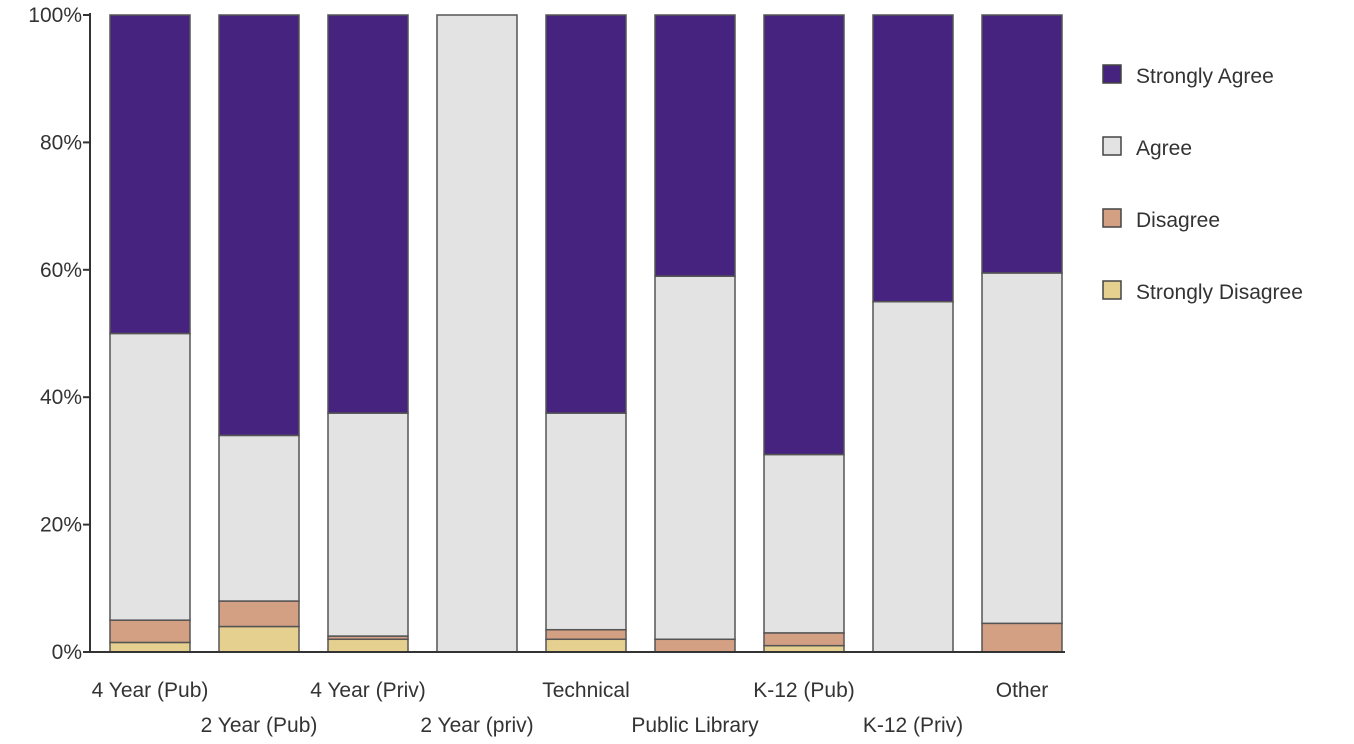 Image resolution: width=1354 pixels, height=744 pixels. I want to click on category-label: Technical, so click(586, 690).